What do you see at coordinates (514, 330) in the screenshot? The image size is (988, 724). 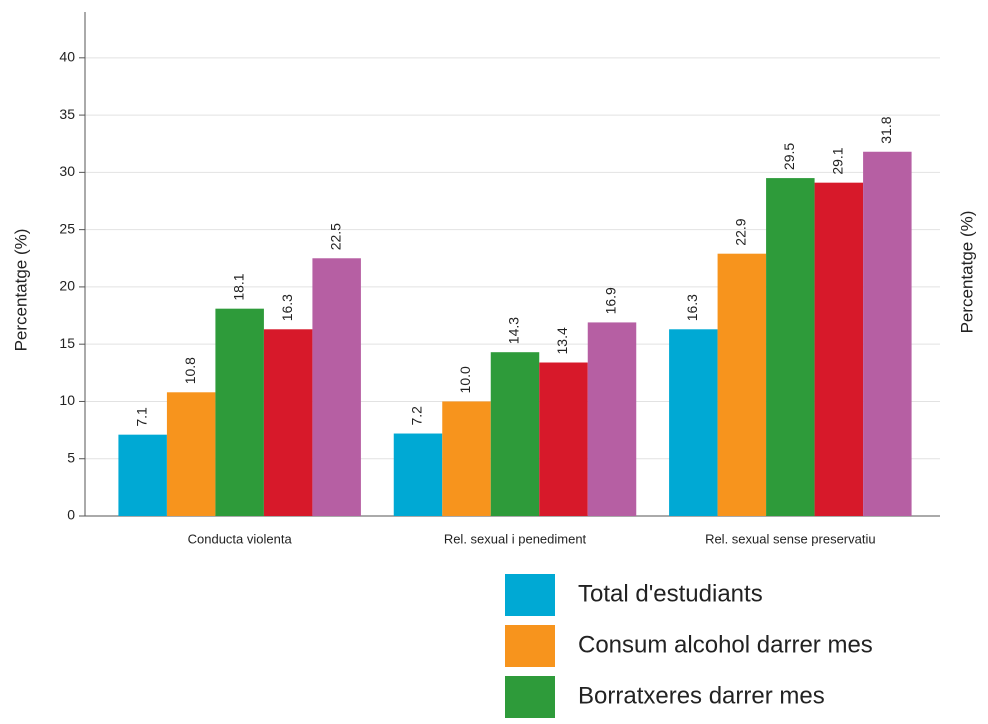 I see `value-label: 14.3` at bounding box center [514, 330].